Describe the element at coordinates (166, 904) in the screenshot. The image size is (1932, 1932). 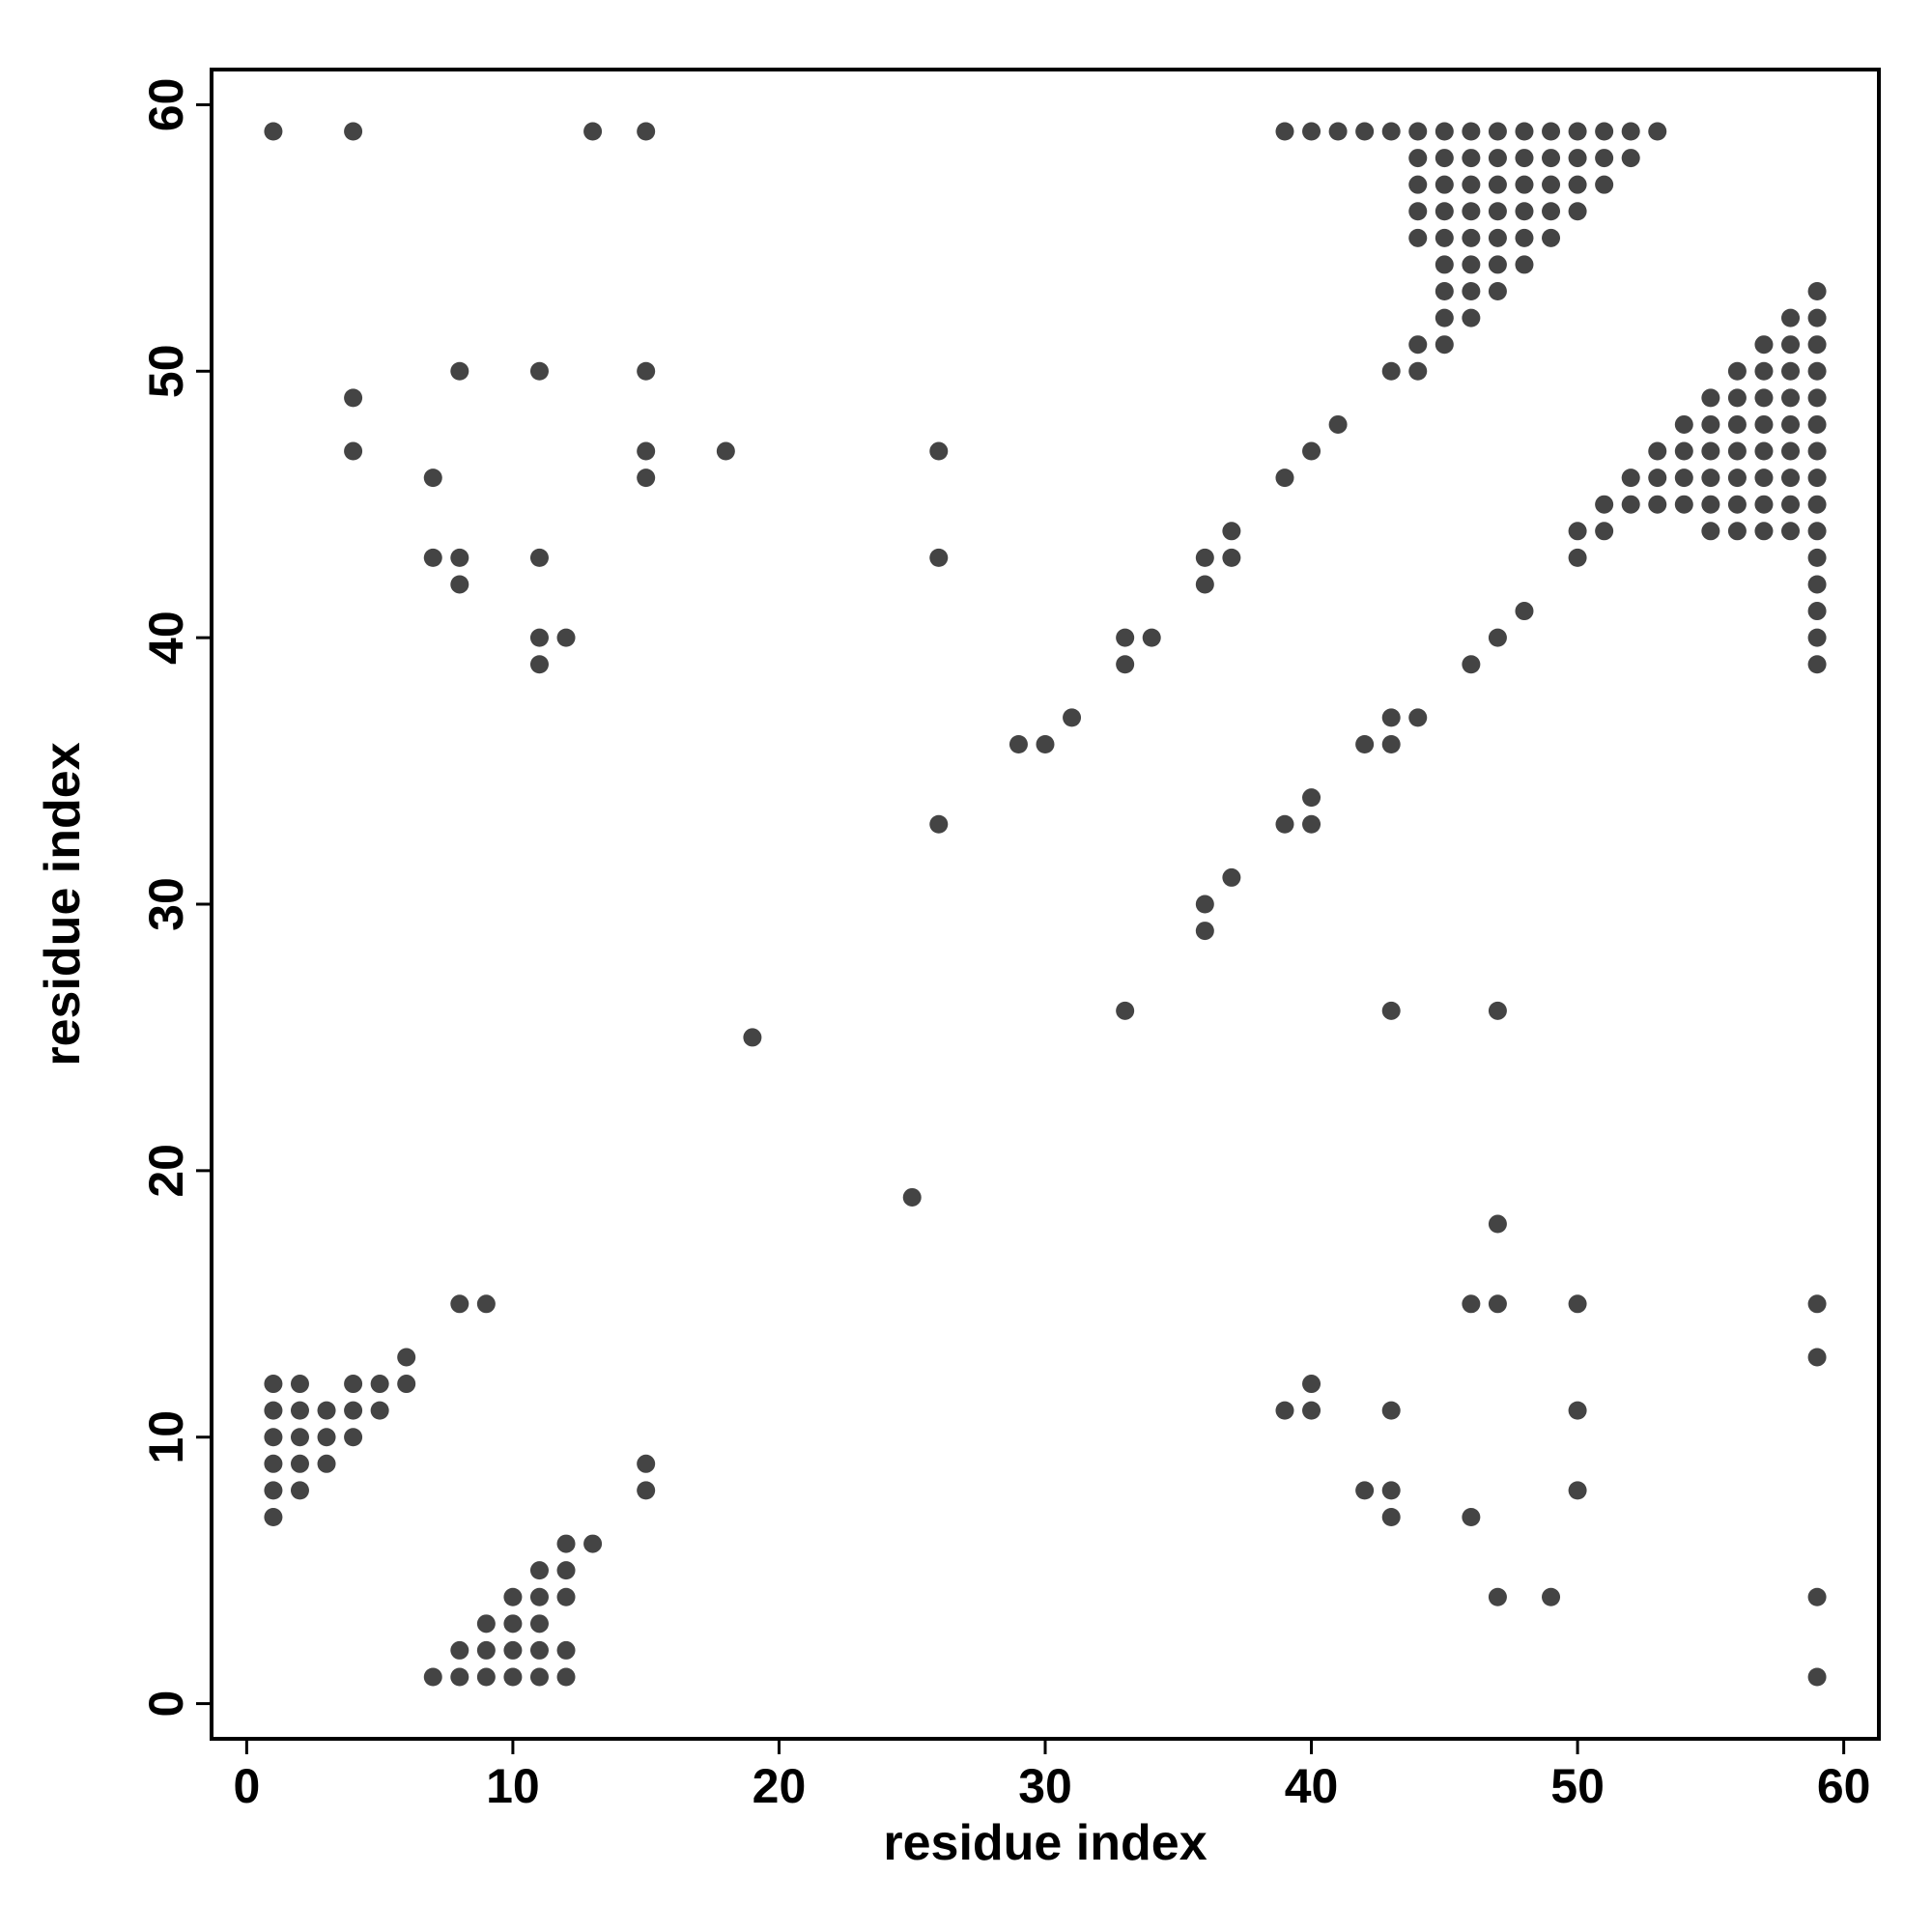
I see `y-tick-label: 30` at that location.